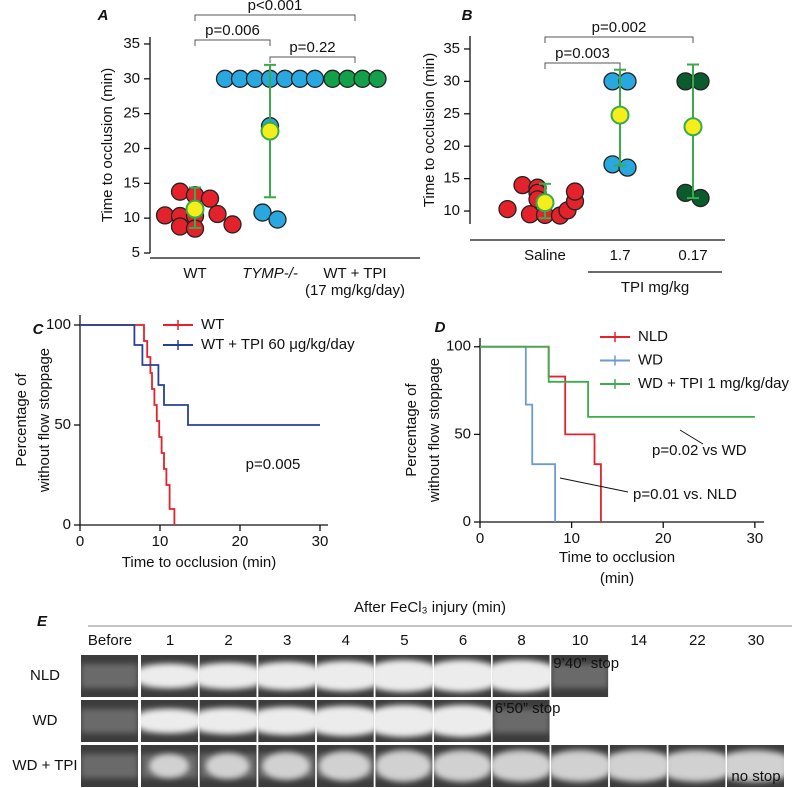 The height and width of the screenshot is (788, 800). What do you see at coordinates (692, 255) in the screenshot?
I see `x-tick-label: 0.17` at bounding box center [692, 255].